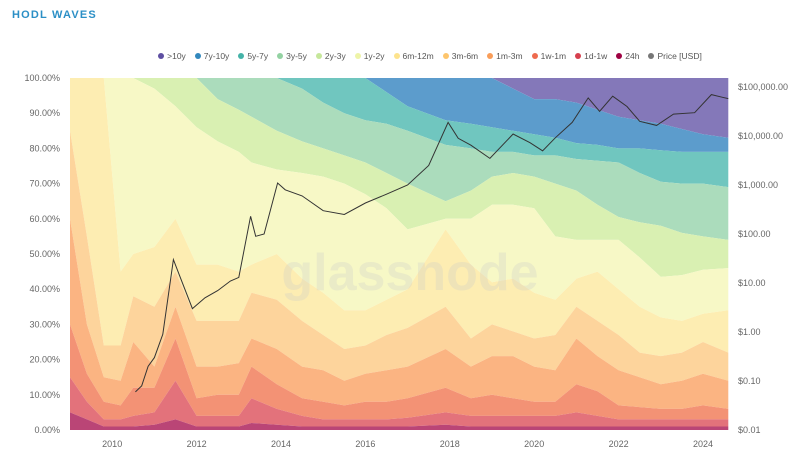  I want to click on legend-item-price-usd-: Price [USD], so click(675, 56).